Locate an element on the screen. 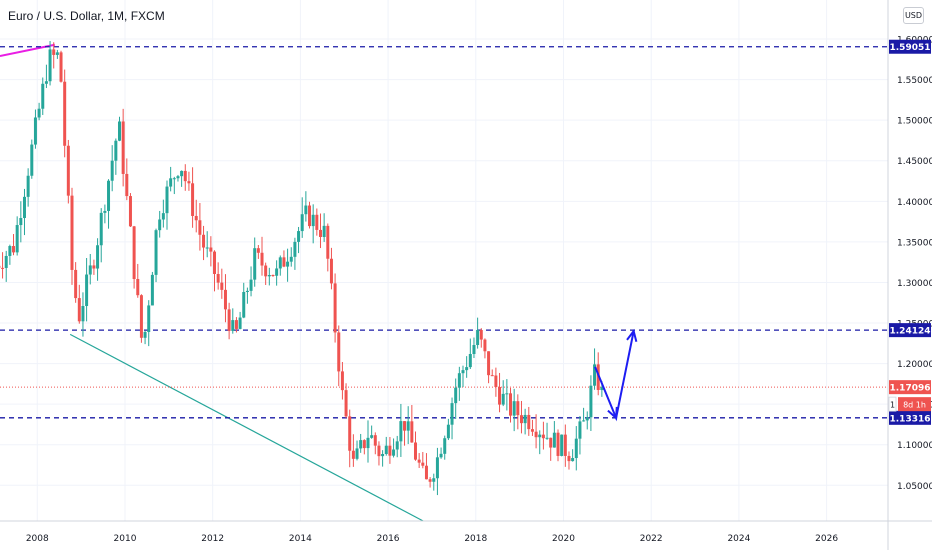 Image resolution: width=932 pixels, height=555 pixels. x-tick-label: 2024 is located at coordinates (738, 539).